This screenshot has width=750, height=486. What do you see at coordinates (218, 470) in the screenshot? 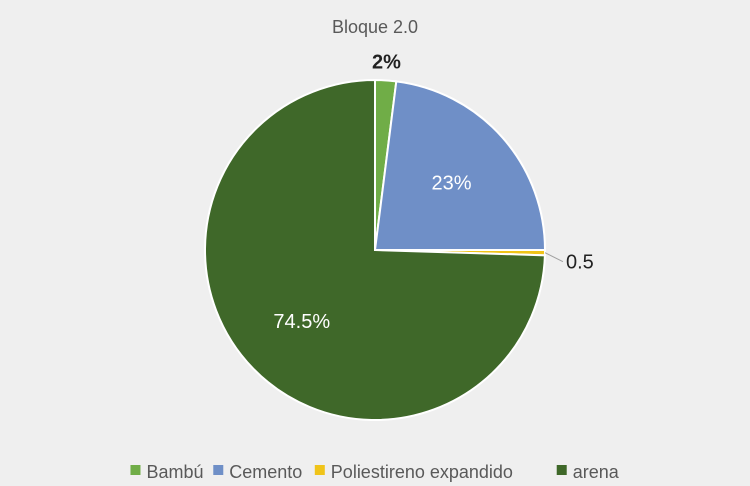
I see `legend-swatch-cemento` at bounding box center [218, 470].